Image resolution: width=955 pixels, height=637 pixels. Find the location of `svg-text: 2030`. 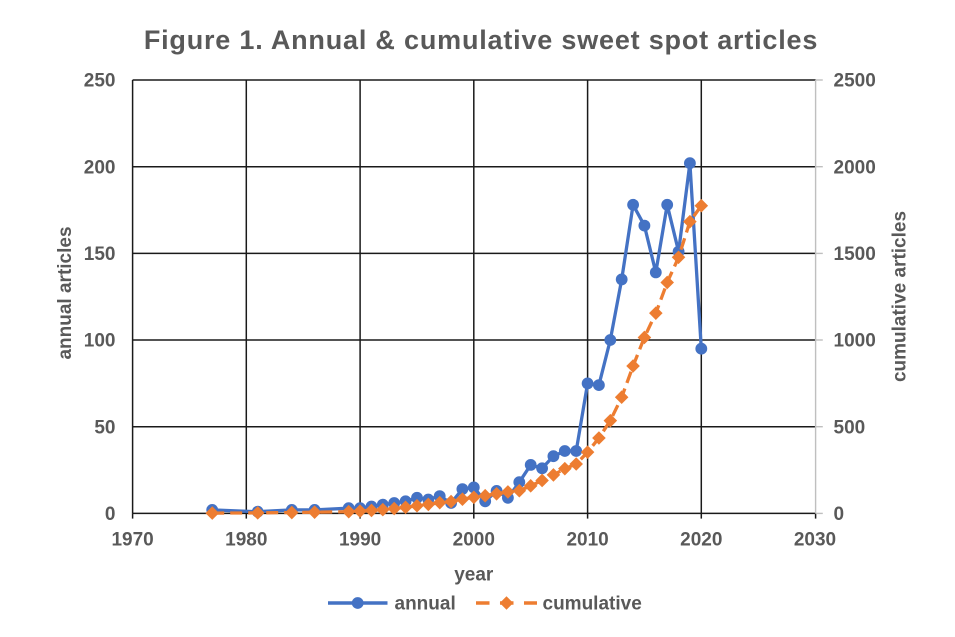

svg-text: 2030 is located at coordinates (815, 540).